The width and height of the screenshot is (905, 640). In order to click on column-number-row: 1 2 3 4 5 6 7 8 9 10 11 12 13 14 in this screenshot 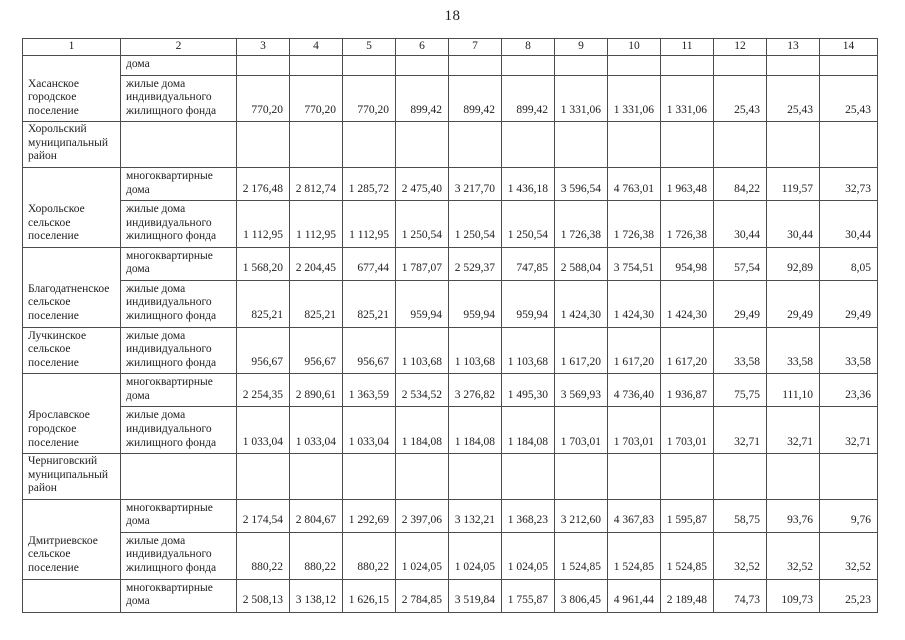, I will do `click(450, 47)`.